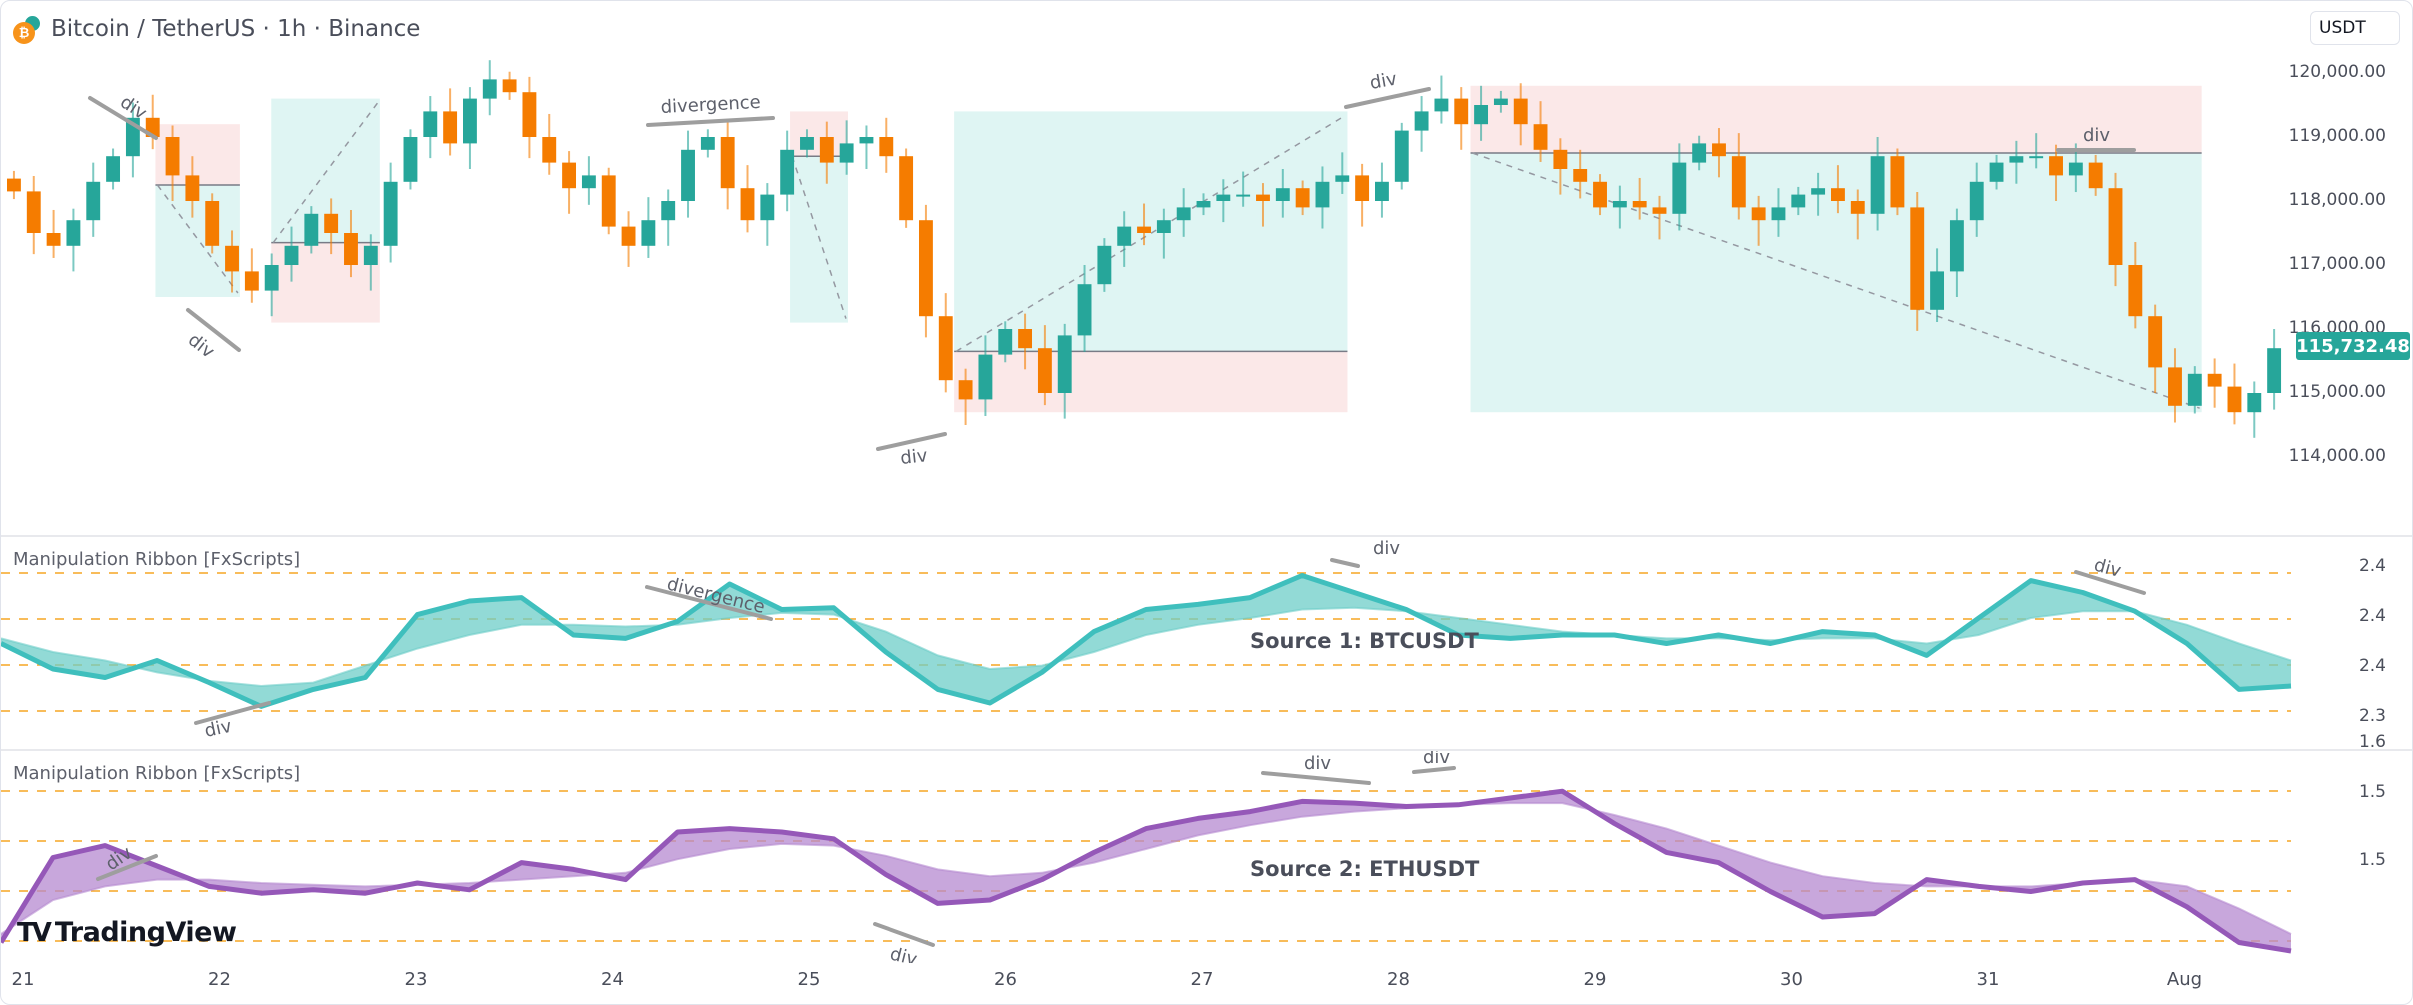 This screenshot has height=1005, width=2413. What do you see at coordinates (416, 979) in the screenshot?
I see `time-tick: 23` at bounding box center [416, 979].